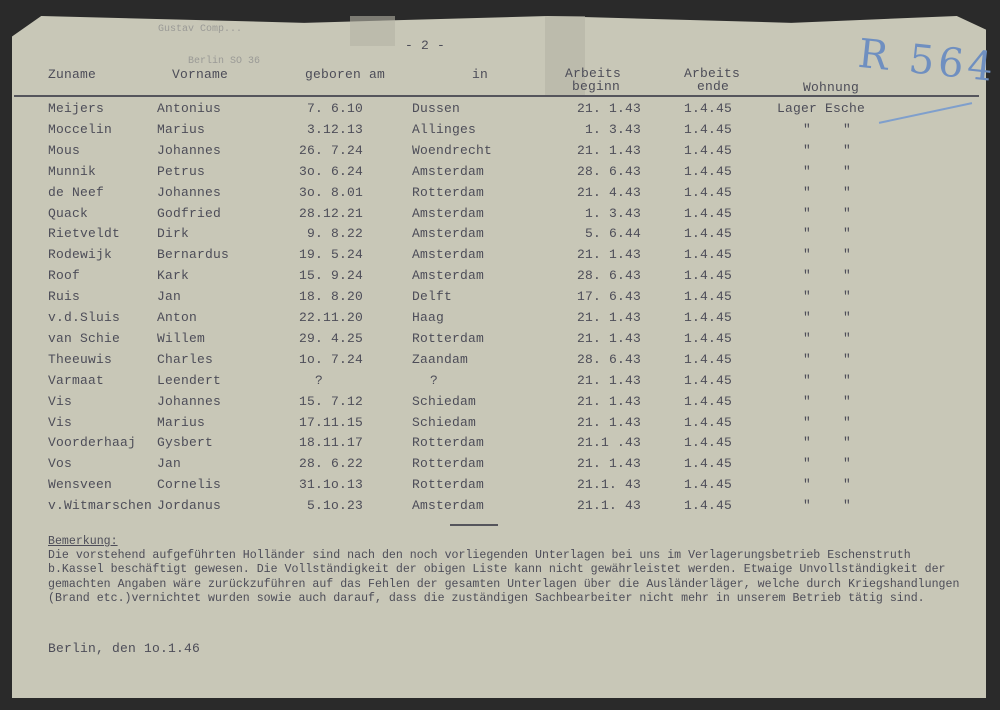 The height and width of the screenshot is (710, 1000). I want to click on end-rule, so click(474, 525).